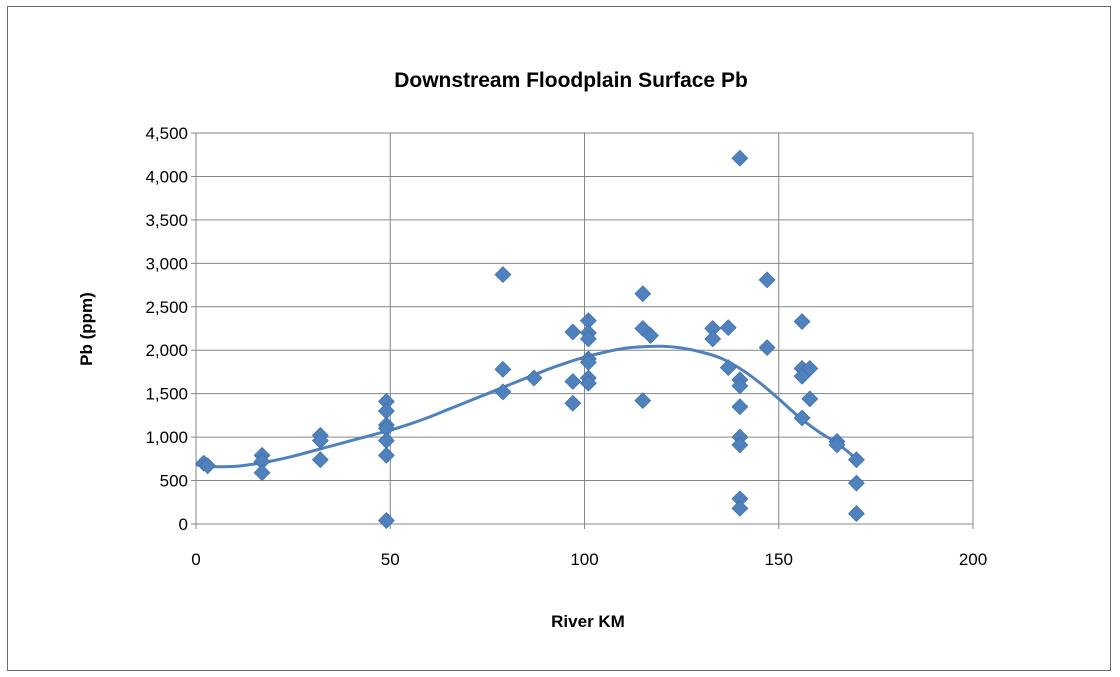  I want to click on chart-title: Downstream Floodplain Surface Pb, so click(571, 80).